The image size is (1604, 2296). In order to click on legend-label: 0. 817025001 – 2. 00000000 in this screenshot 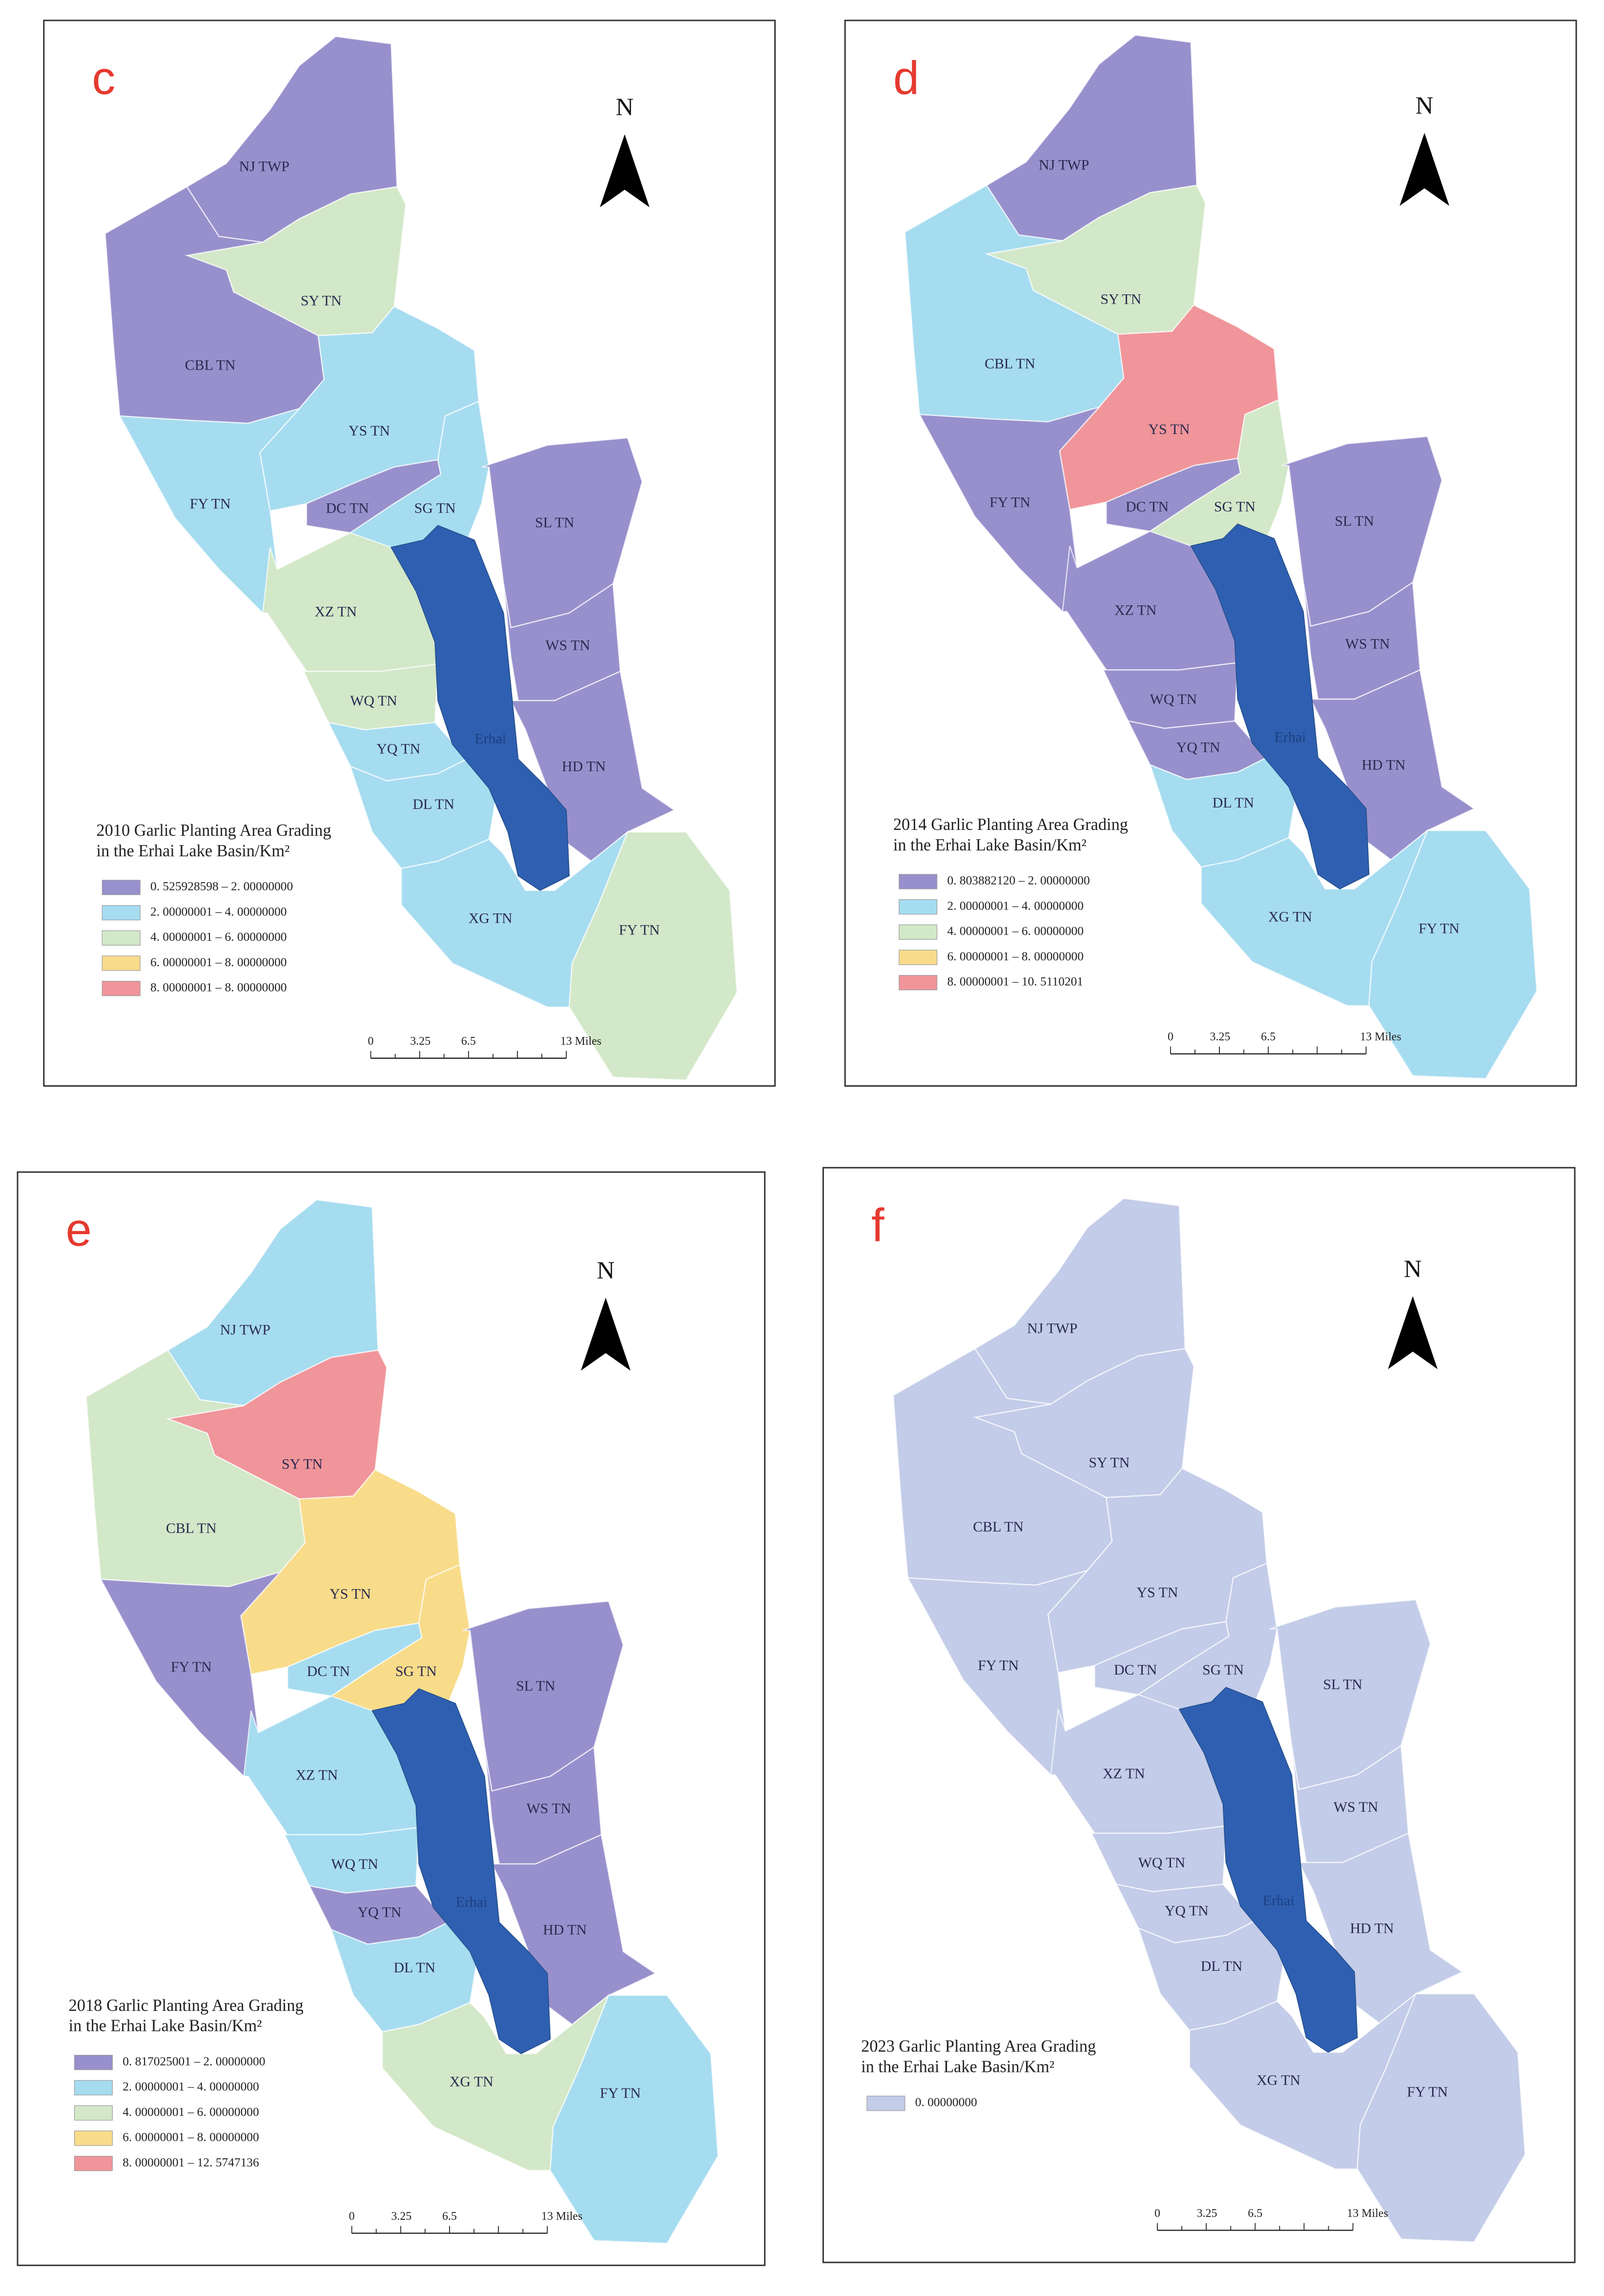, I will do `click(194, 2061)`.